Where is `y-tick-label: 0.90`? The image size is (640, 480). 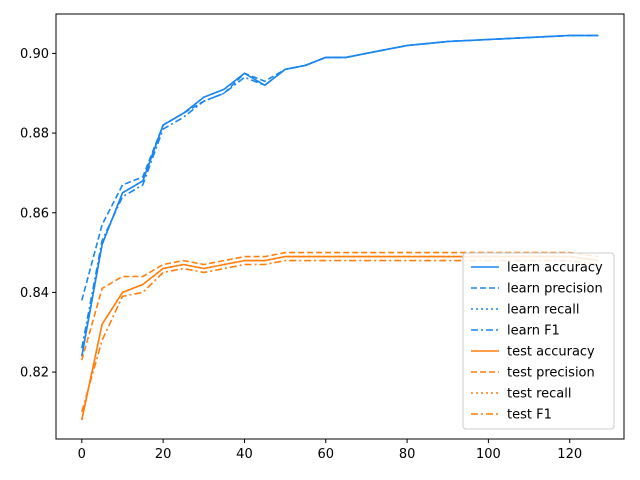 y-tick-label: 0.90 is located at coordinates (34, 54).